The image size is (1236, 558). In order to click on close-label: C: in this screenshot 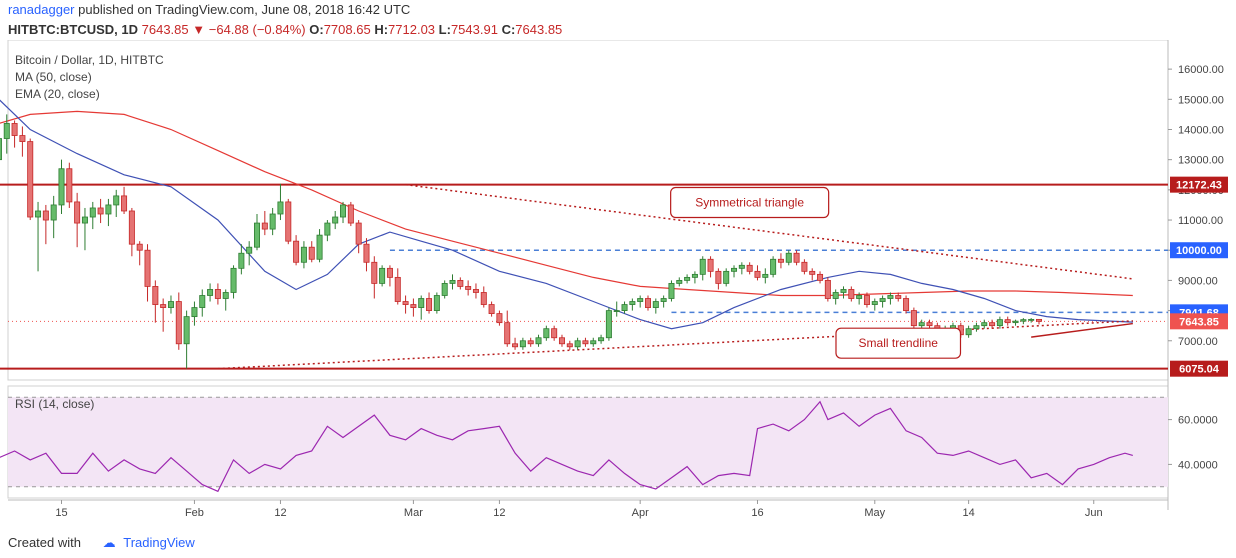, I will do `click(508, 29)`.